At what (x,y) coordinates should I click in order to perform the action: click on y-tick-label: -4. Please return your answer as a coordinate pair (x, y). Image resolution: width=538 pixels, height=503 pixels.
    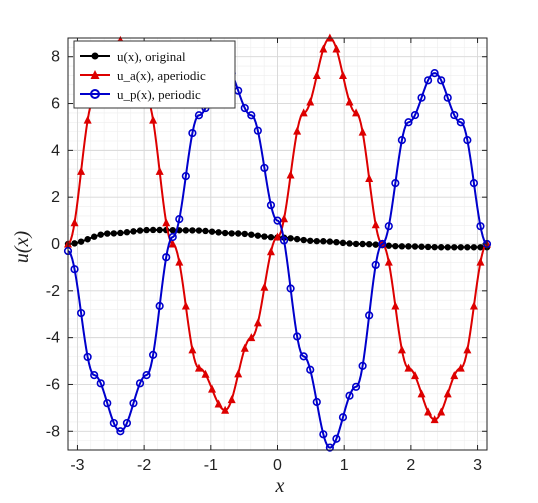
    Looking at the image, I should click on (53, 338).